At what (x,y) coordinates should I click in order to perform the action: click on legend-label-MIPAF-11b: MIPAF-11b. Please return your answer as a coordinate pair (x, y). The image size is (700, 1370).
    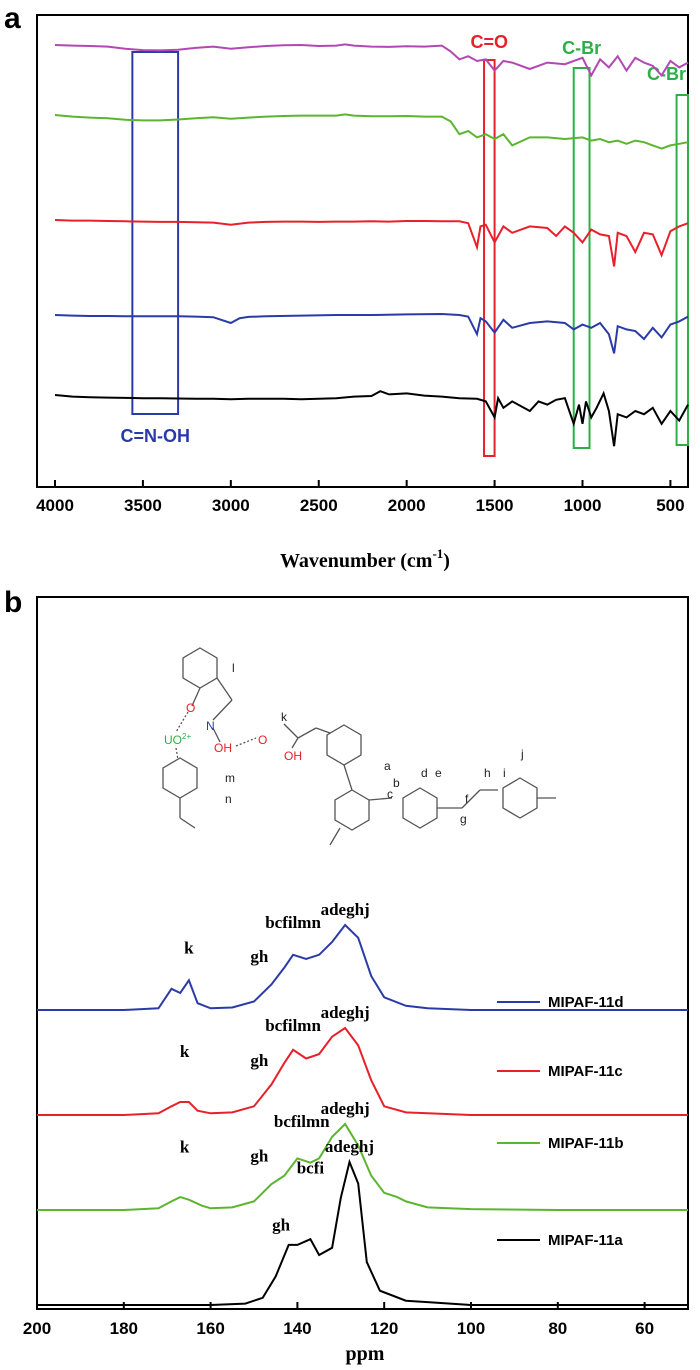
    Looking at the image, I should click on (586, 1143).